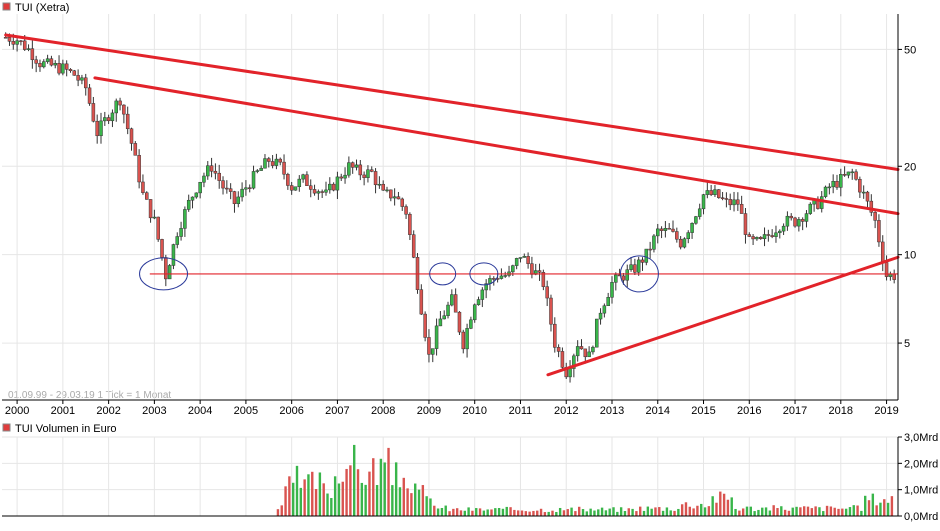 This screenshot has height=531, width=940. What do you see at coordinates (108, 411) in the screenshot?
I see `x-tick-label: 2002` at bounding box center [108, 411].